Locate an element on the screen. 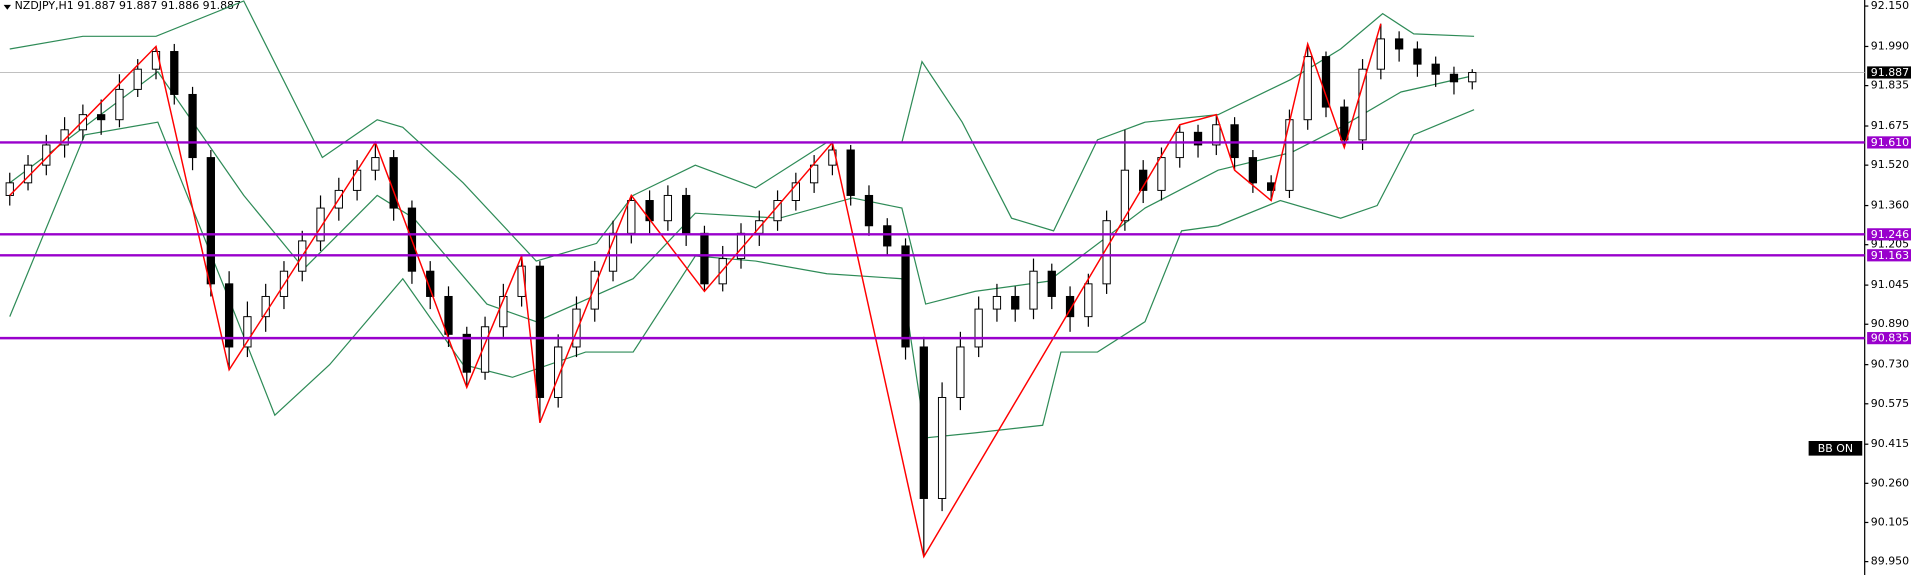  y-tick-label: 91.360 is located at coordinates (1890, 205).